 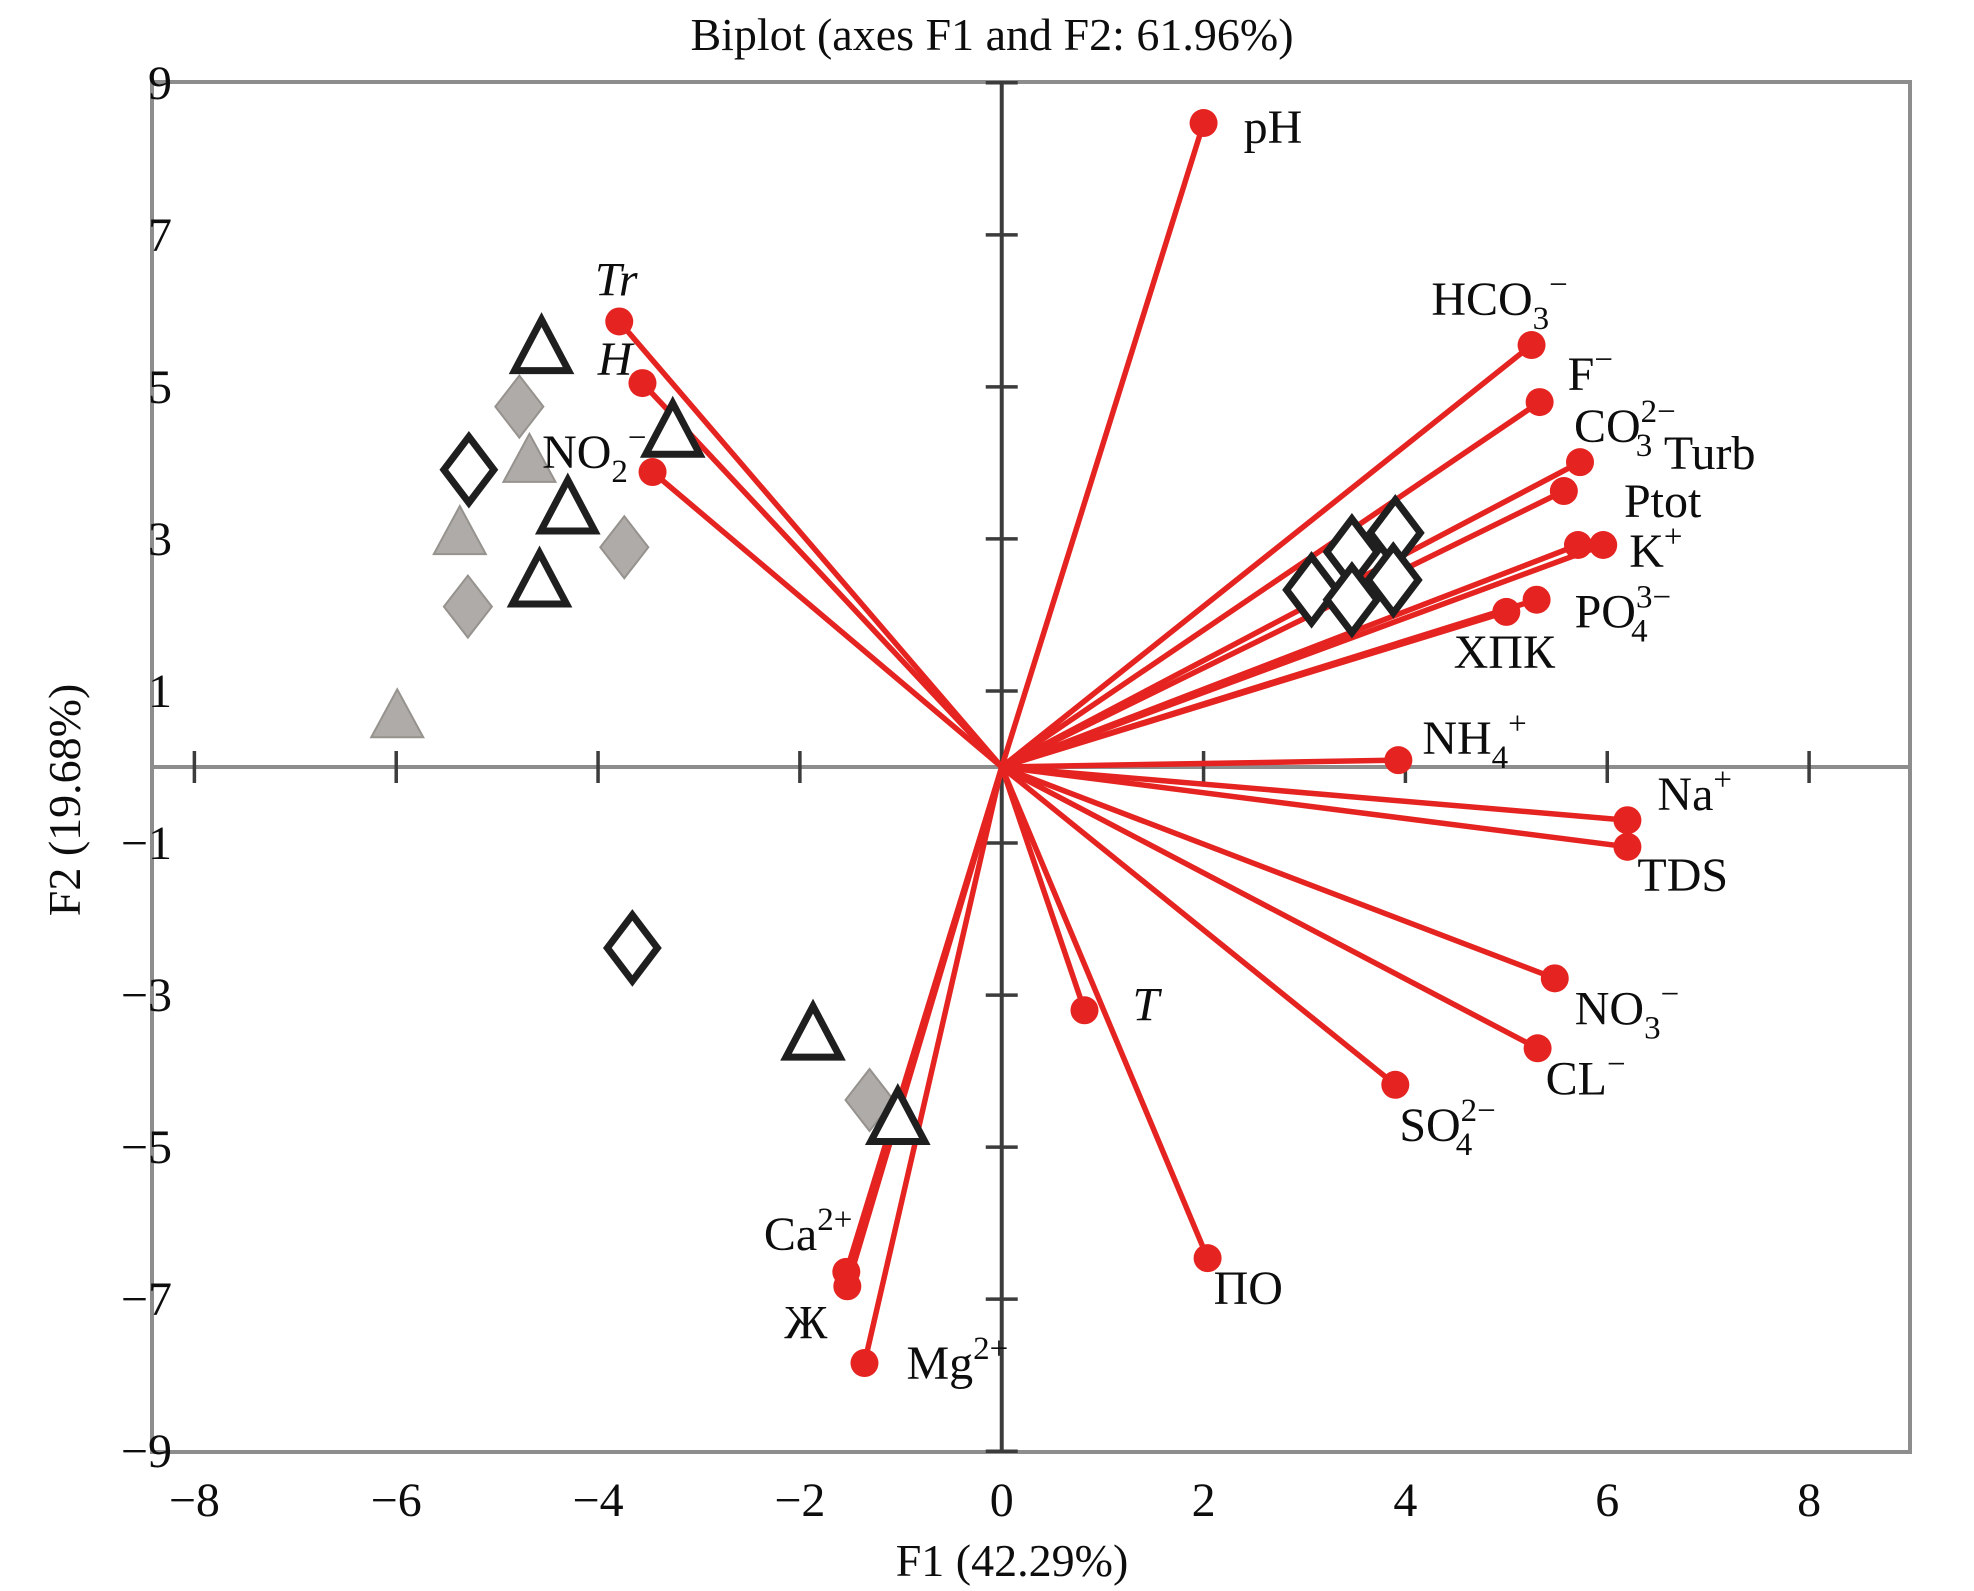 I want to click on y-tick-label: −3, so click(x=146, y=995).